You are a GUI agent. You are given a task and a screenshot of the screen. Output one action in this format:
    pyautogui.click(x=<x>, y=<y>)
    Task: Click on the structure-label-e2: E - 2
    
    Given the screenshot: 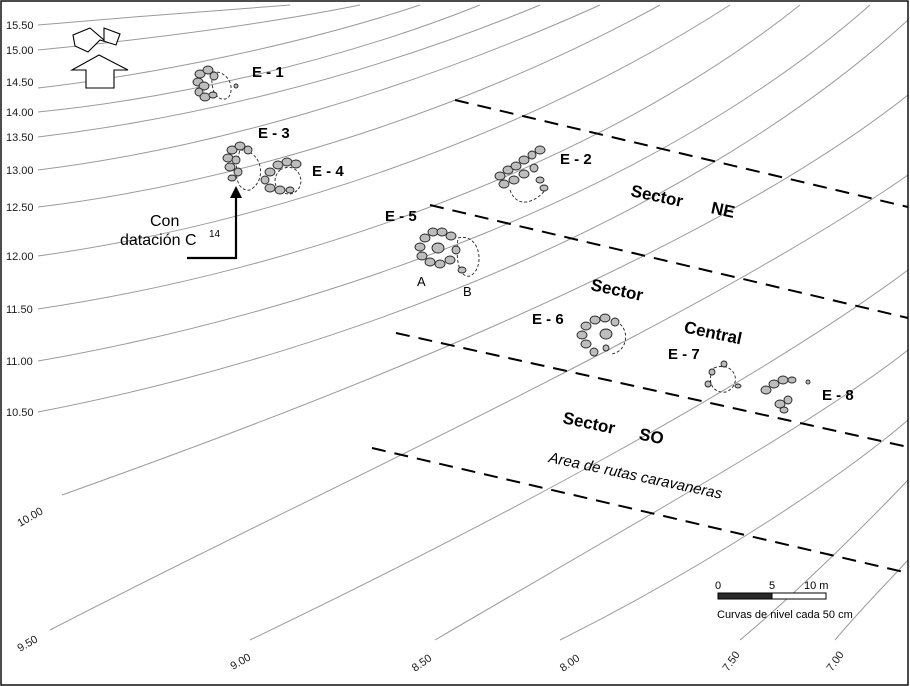 What is the action you would take?
    pyautogui.click(x=576, y=159)
    